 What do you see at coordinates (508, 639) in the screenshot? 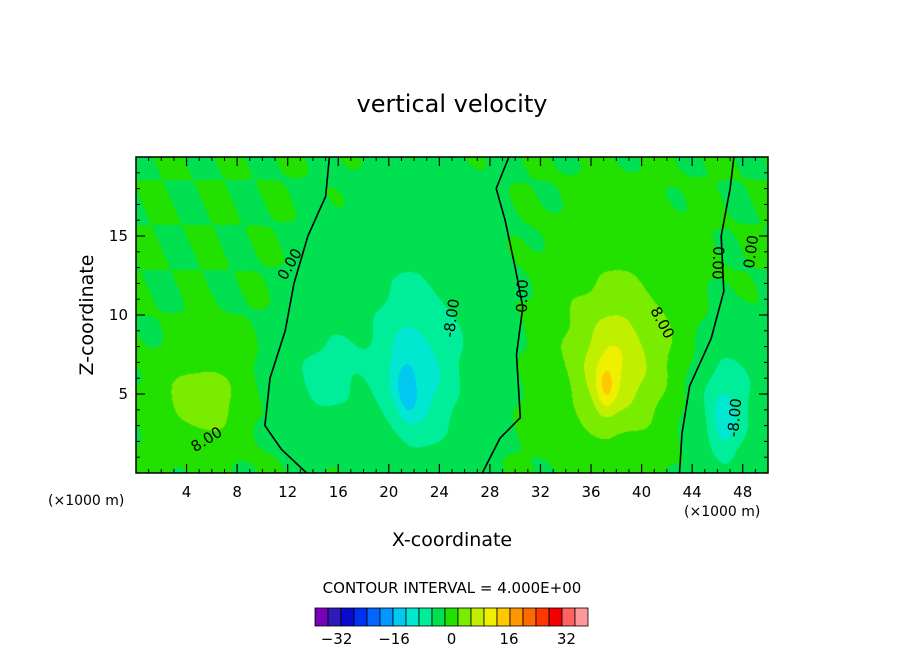
I see `colorbar-tick-label: 16` at bounding box center [508, 639].